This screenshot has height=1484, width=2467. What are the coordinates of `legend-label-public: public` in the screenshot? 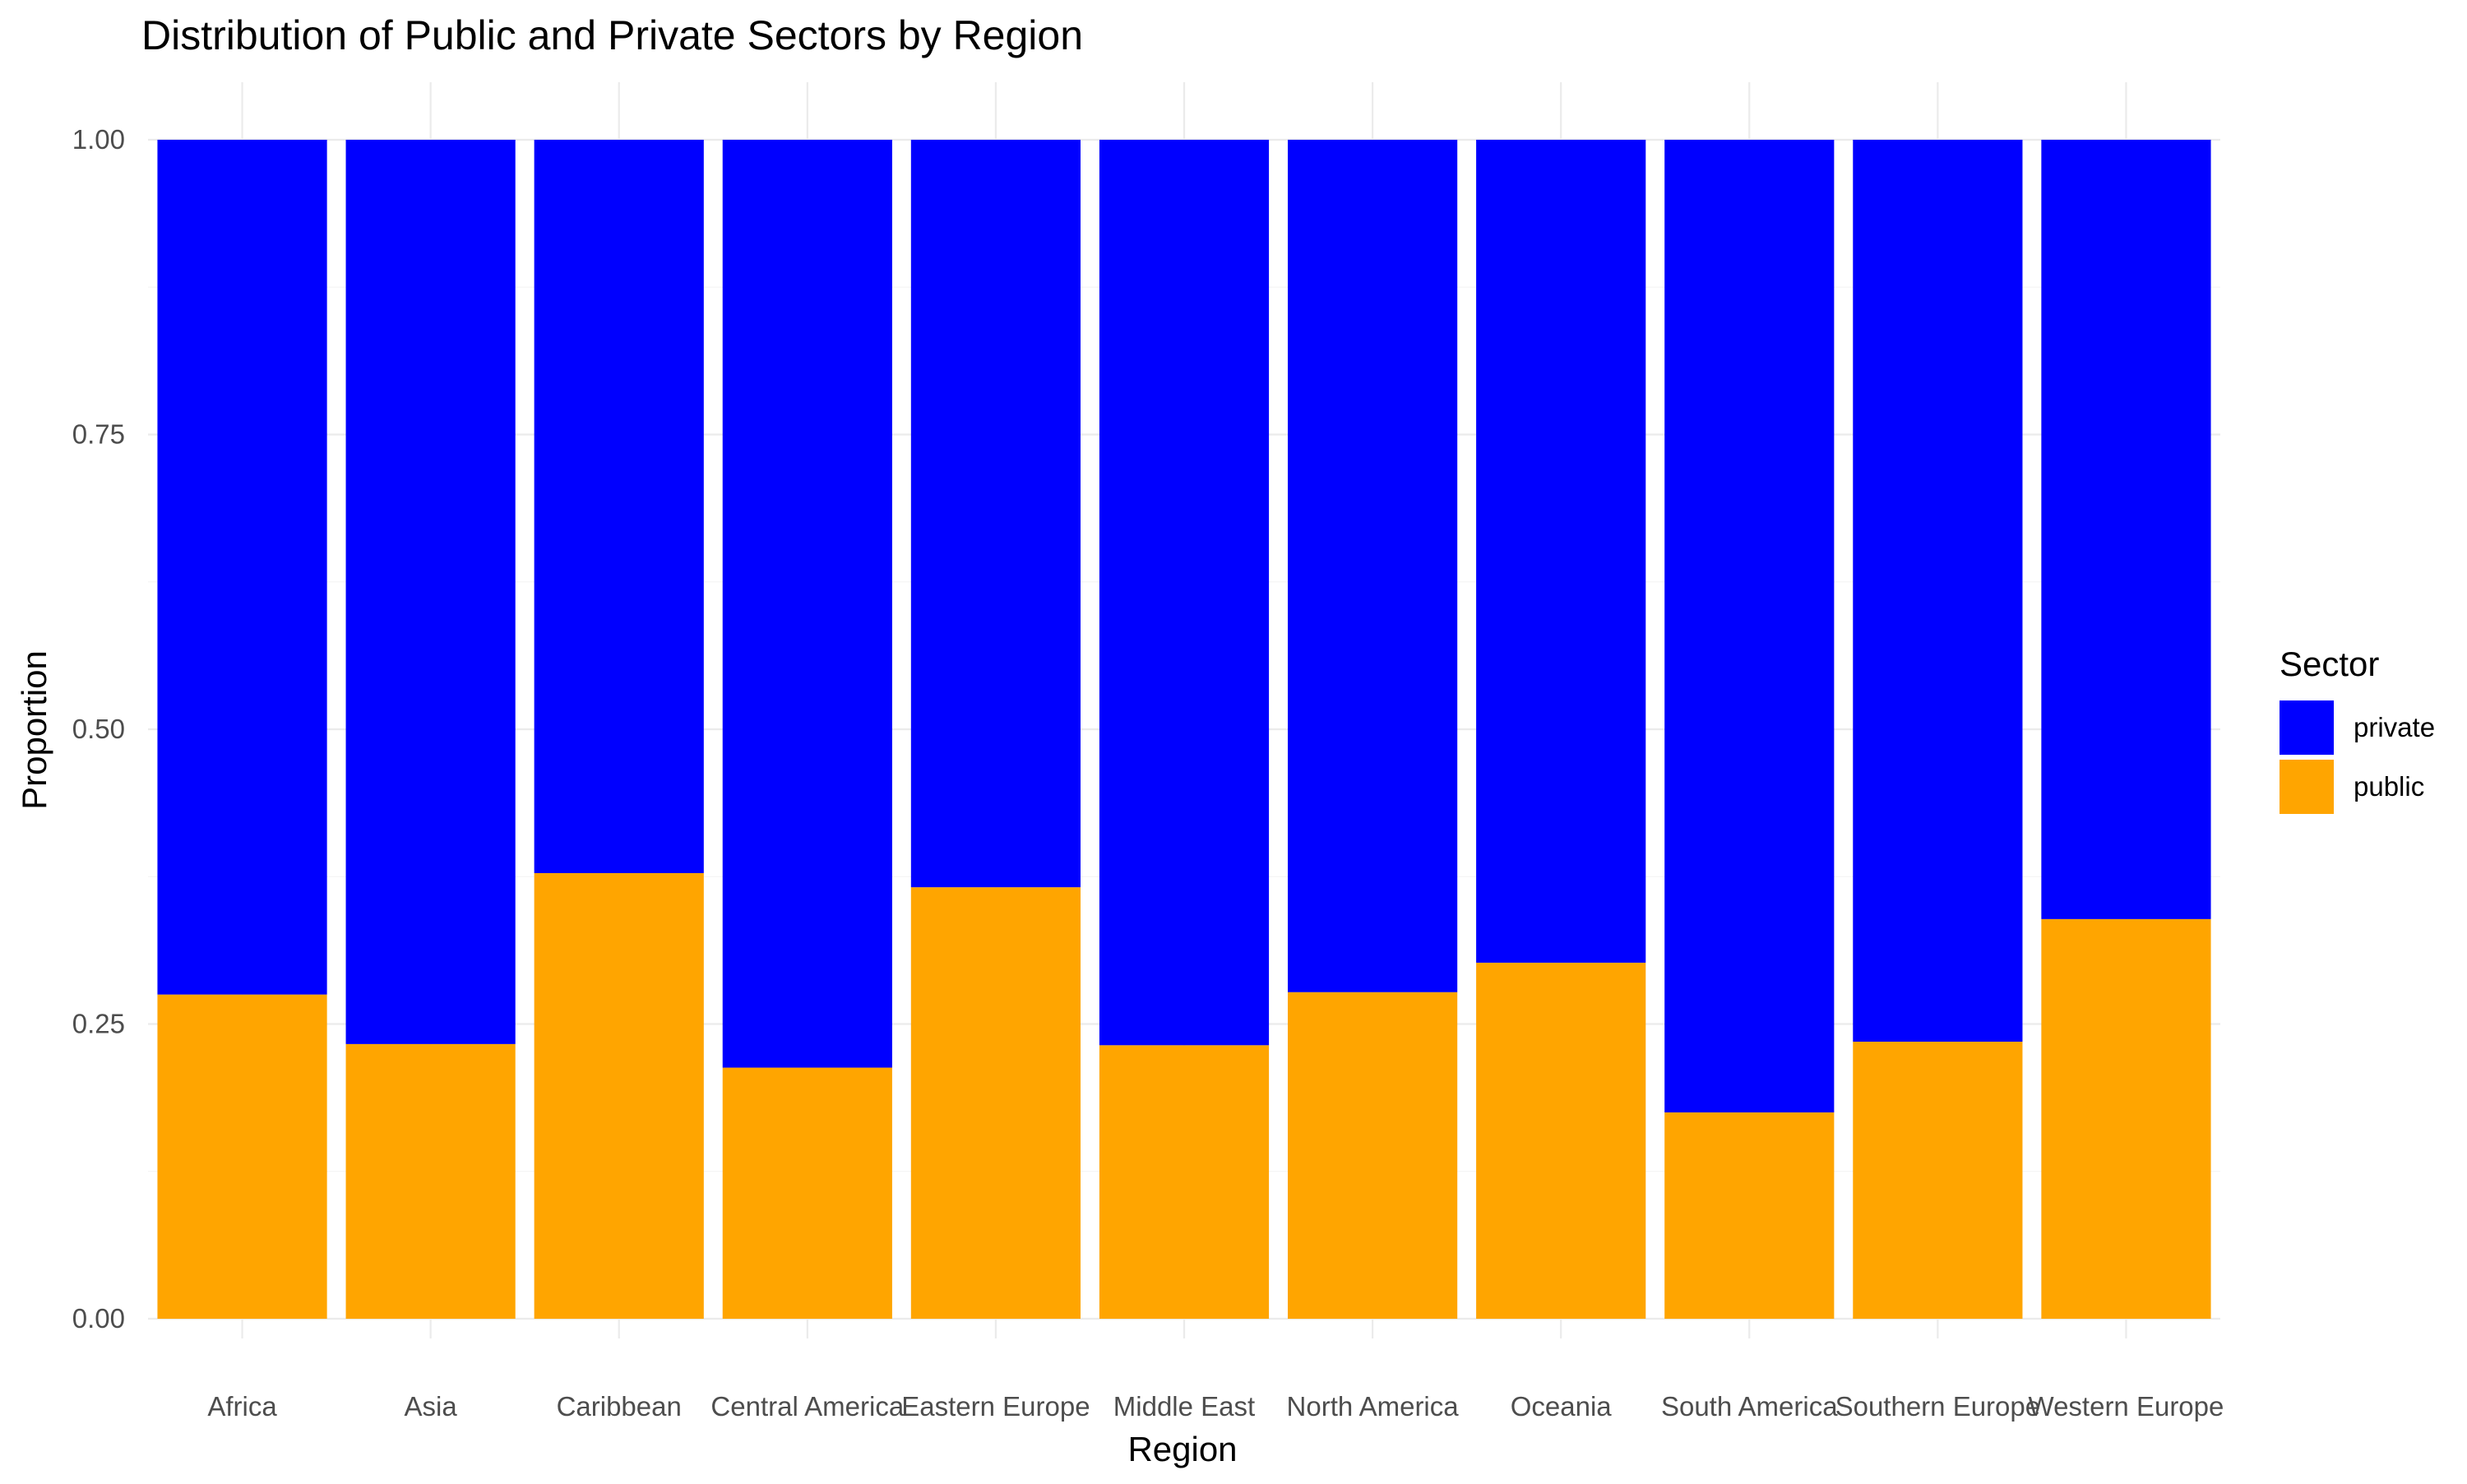 It's located at (2389, 786).